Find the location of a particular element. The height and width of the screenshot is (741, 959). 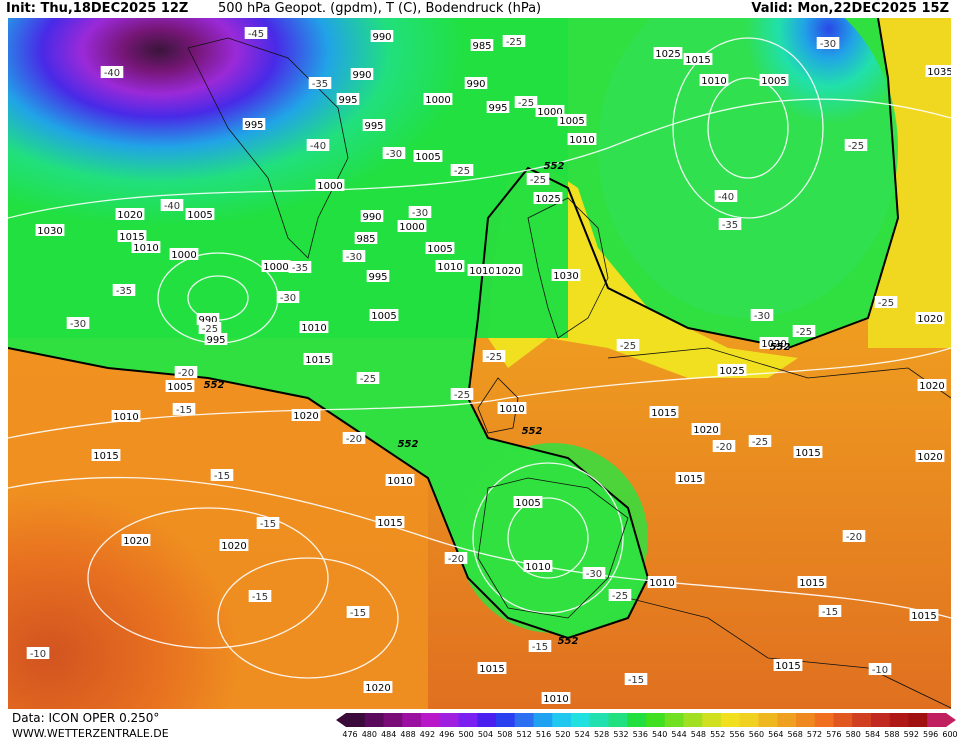

svg-text: -15 is located at coordinates (540, 647).